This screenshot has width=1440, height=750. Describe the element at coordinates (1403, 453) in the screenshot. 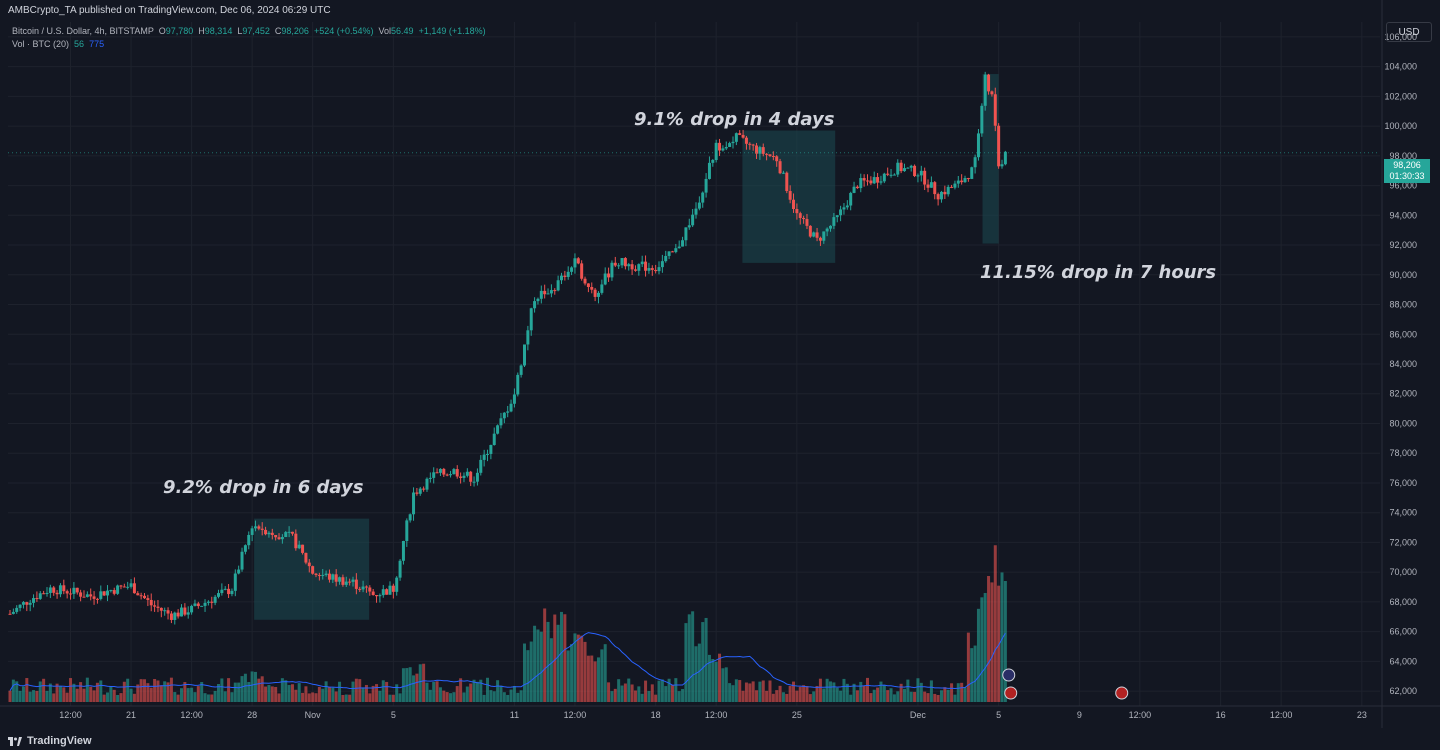

I see `price-tick-label: 78,000` at that location.